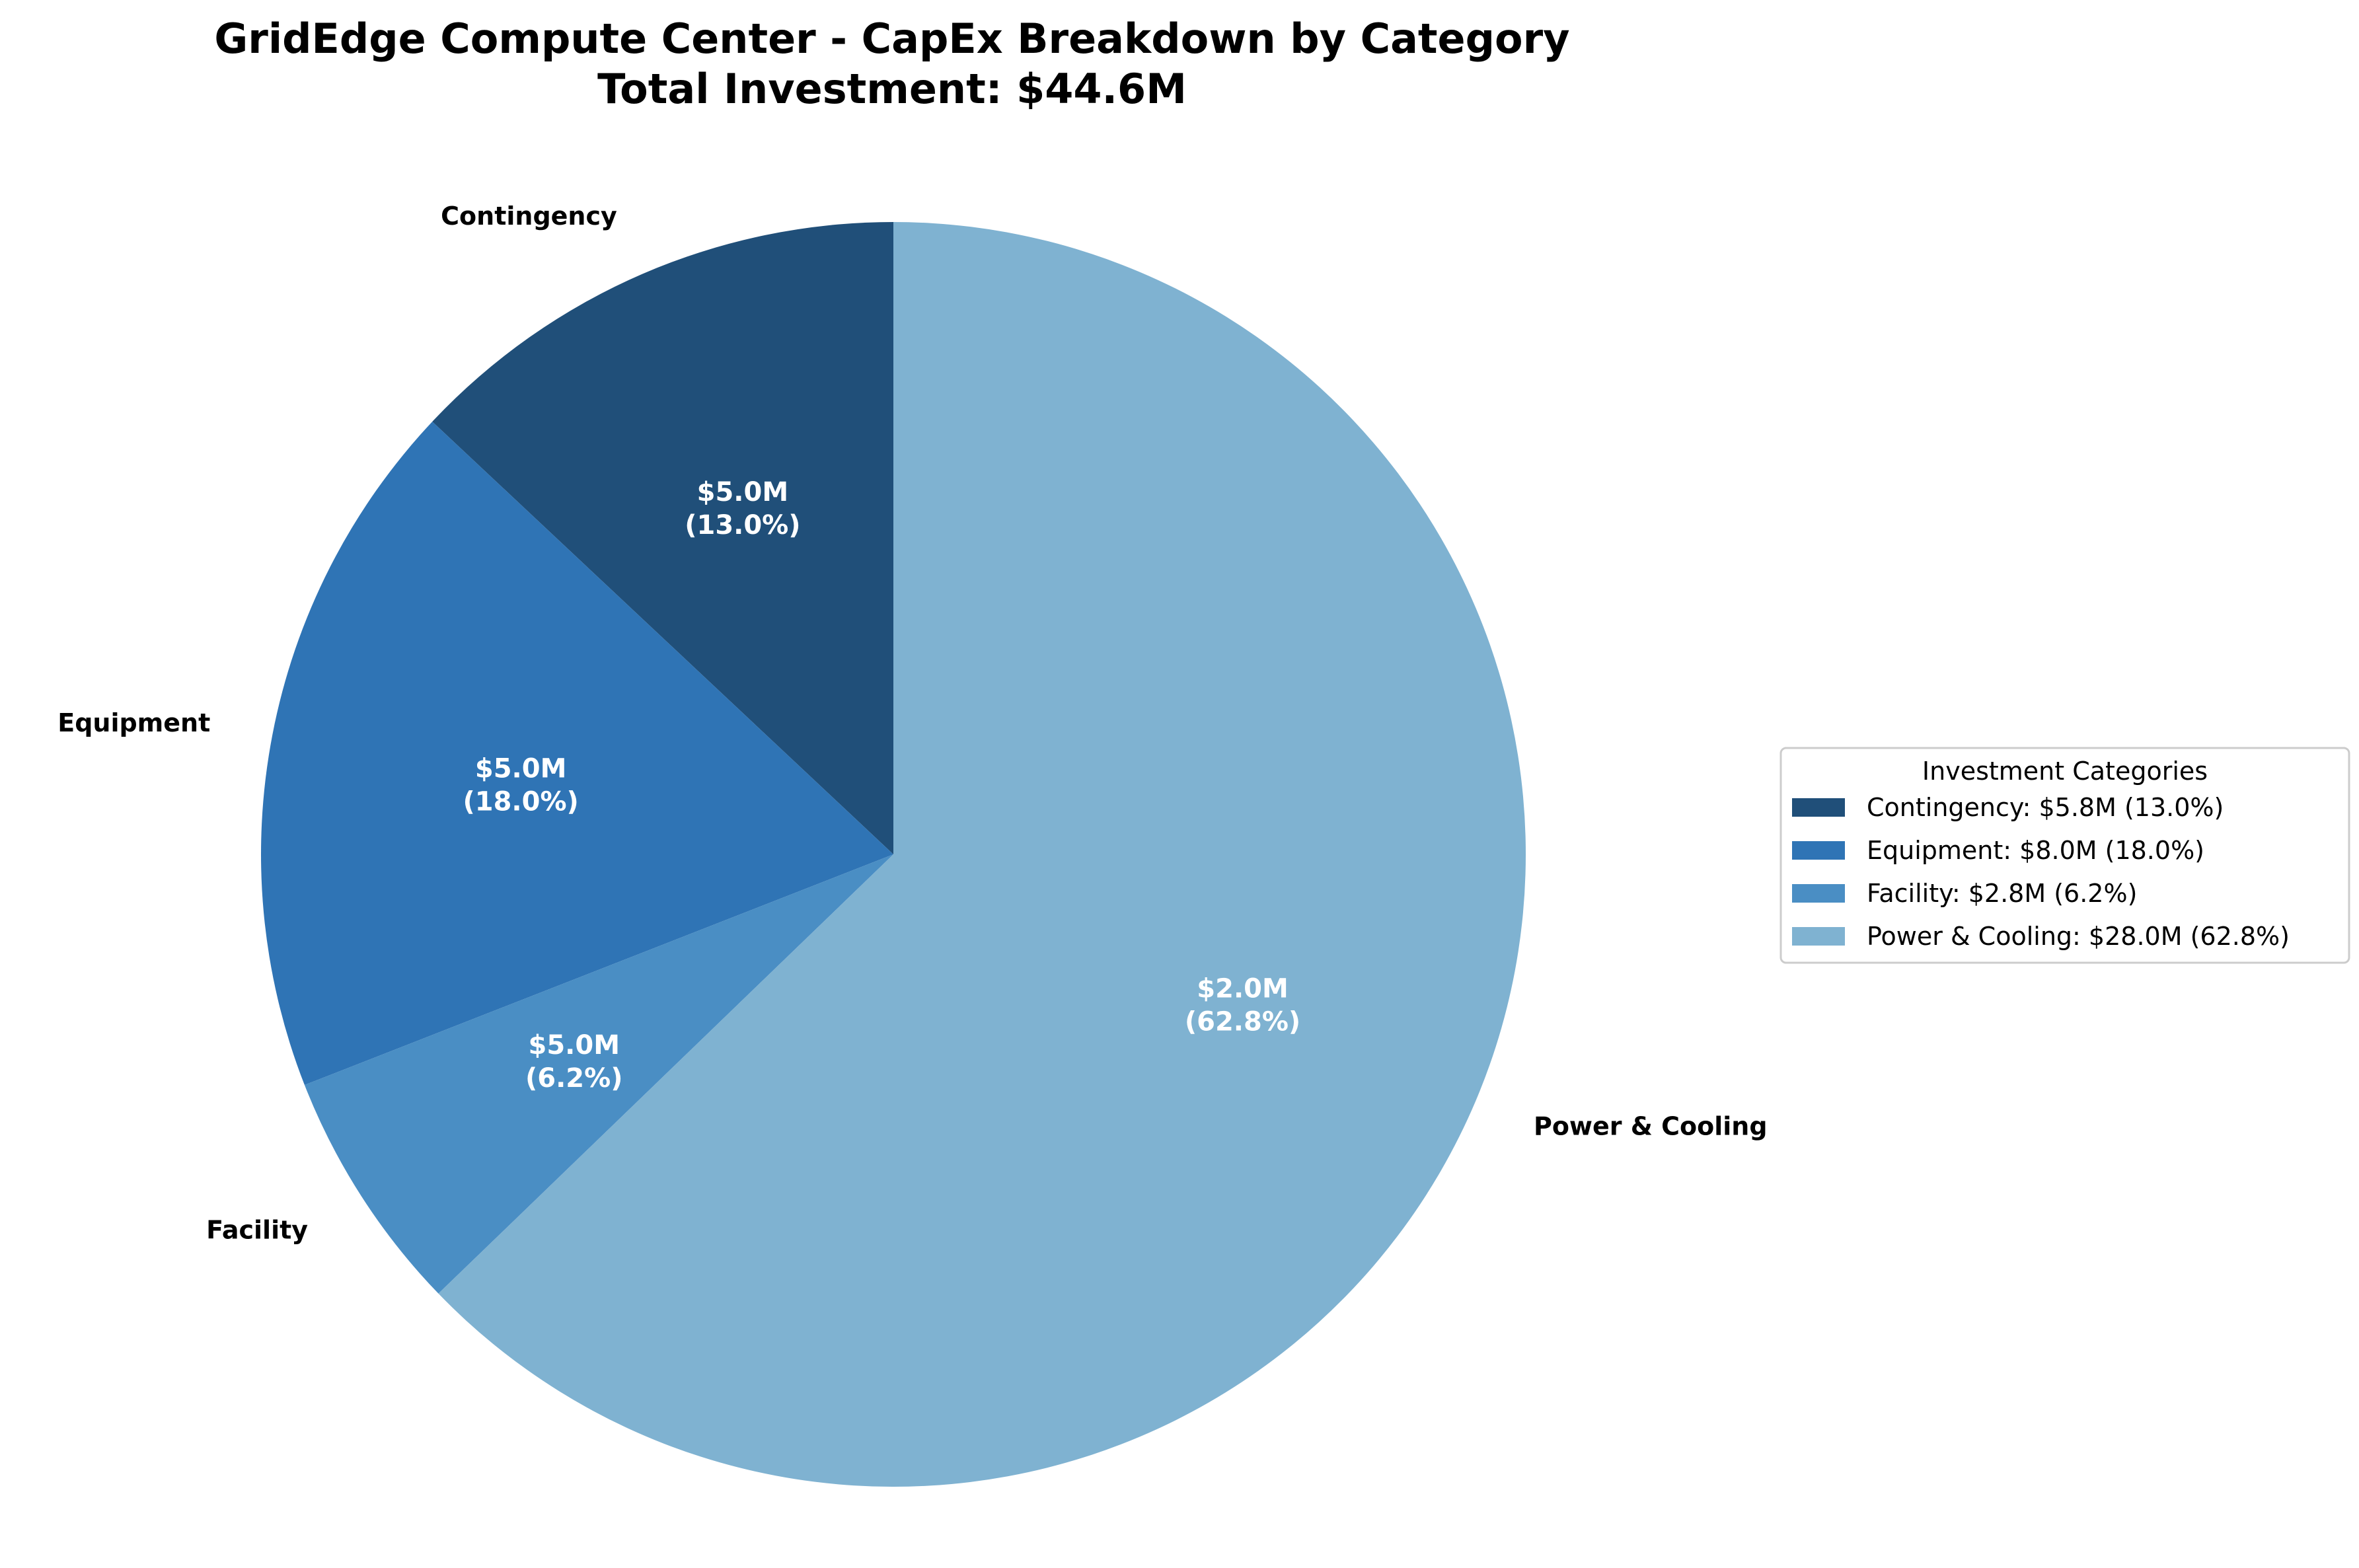 Image resolution: width=2359 pixels, height=1568 pixels. I want to click on slice-percent-label: (18.0%), so click(520, 801).